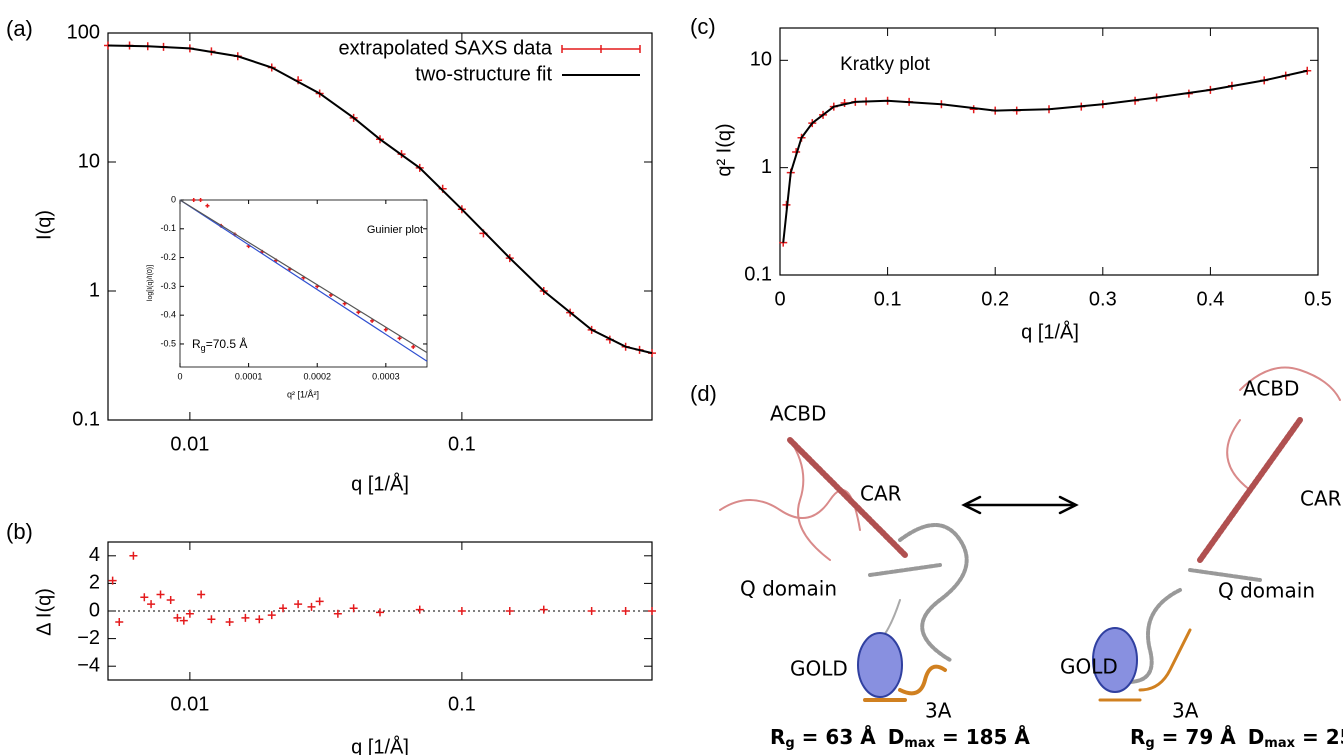  What do you see at coordinates (44, 612) in the screenshot?
I see `y-axis-label: Δ I(q)` at bounding box center [44, 612].